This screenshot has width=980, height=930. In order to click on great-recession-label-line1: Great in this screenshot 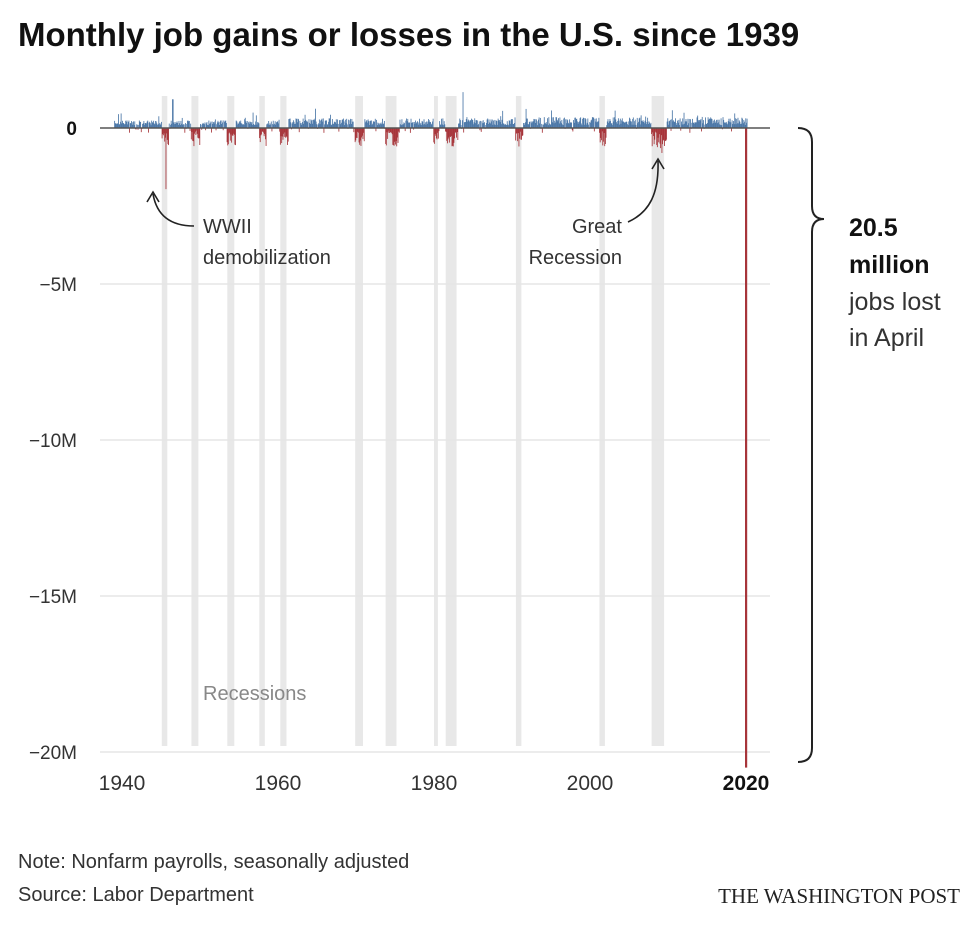, I will do `click(597, 227)`.